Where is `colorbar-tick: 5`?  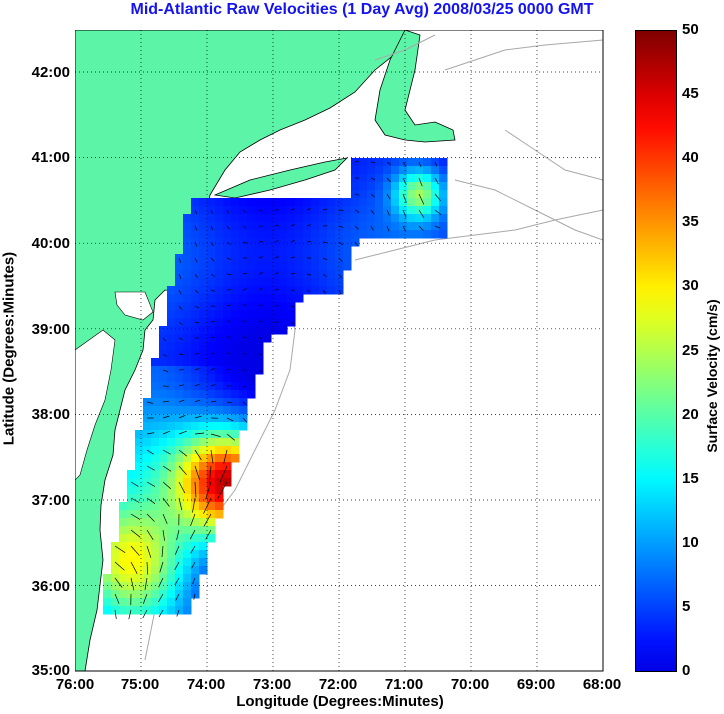
colorbar-tick: 5 is located at coordinates (686, 606).